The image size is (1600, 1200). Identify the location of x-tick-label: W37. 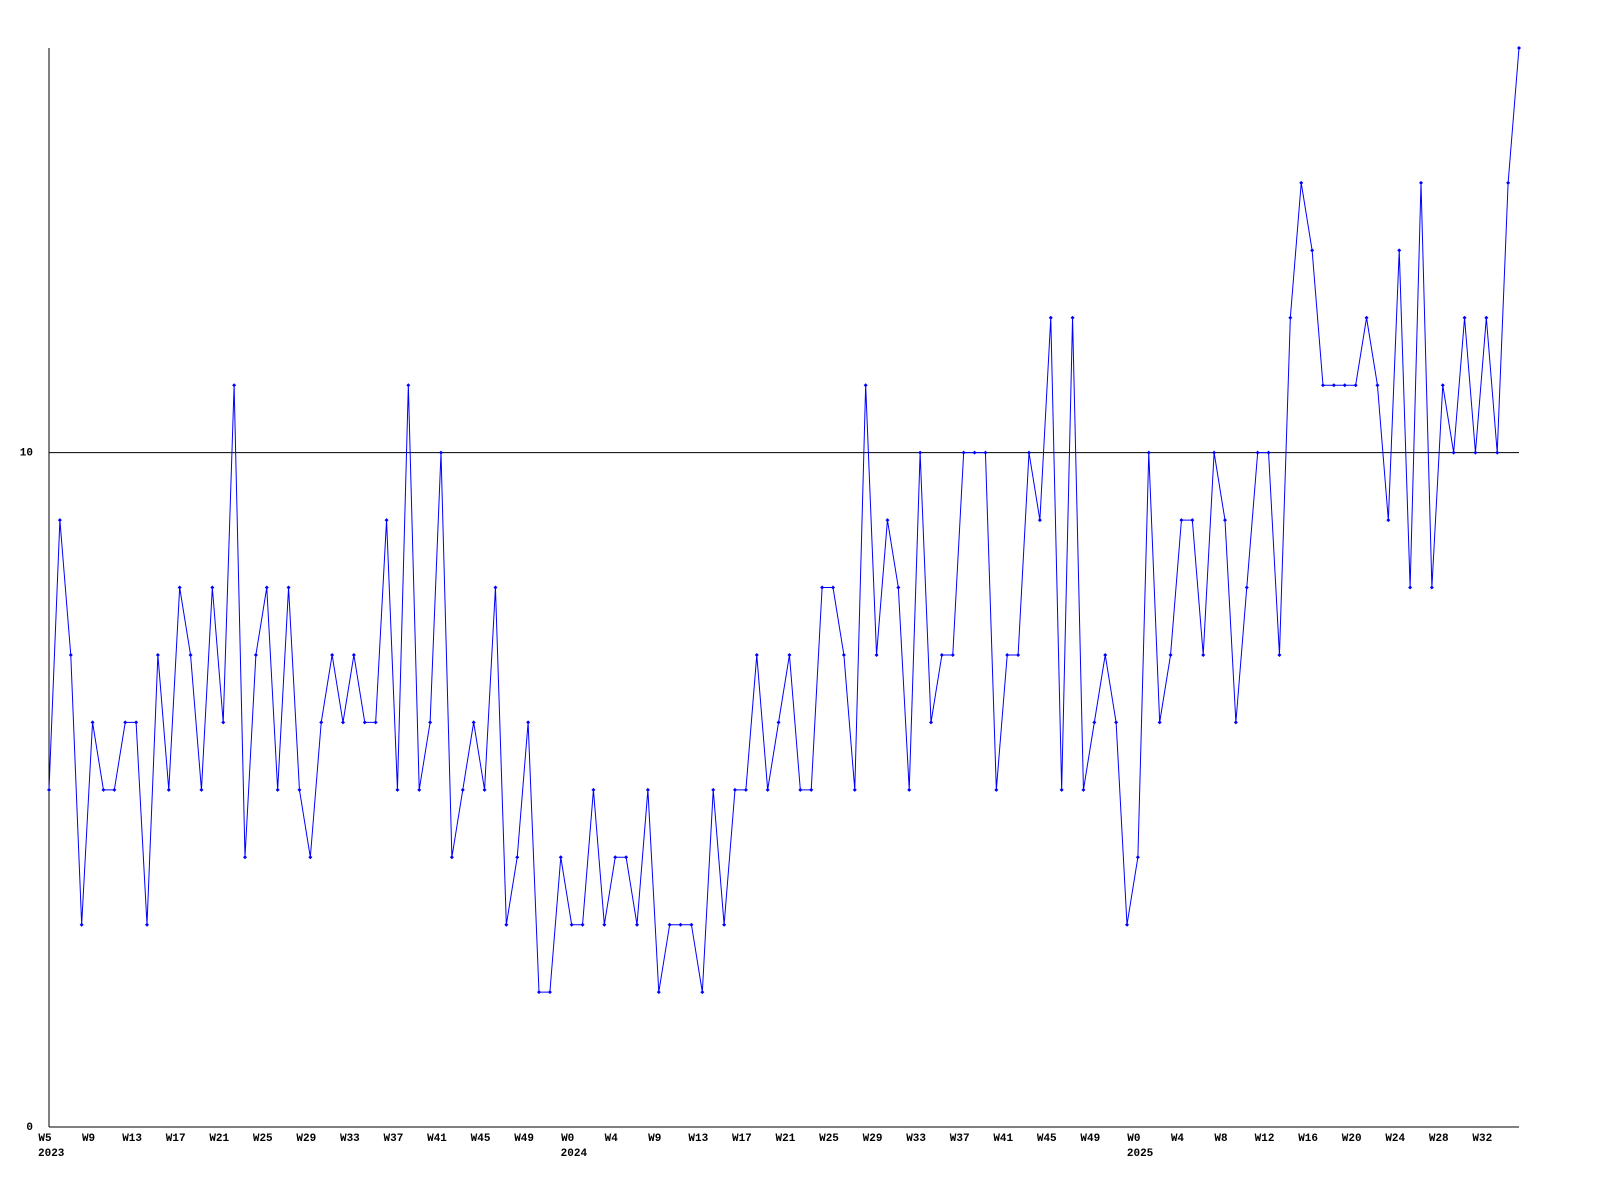
(394, 1139).